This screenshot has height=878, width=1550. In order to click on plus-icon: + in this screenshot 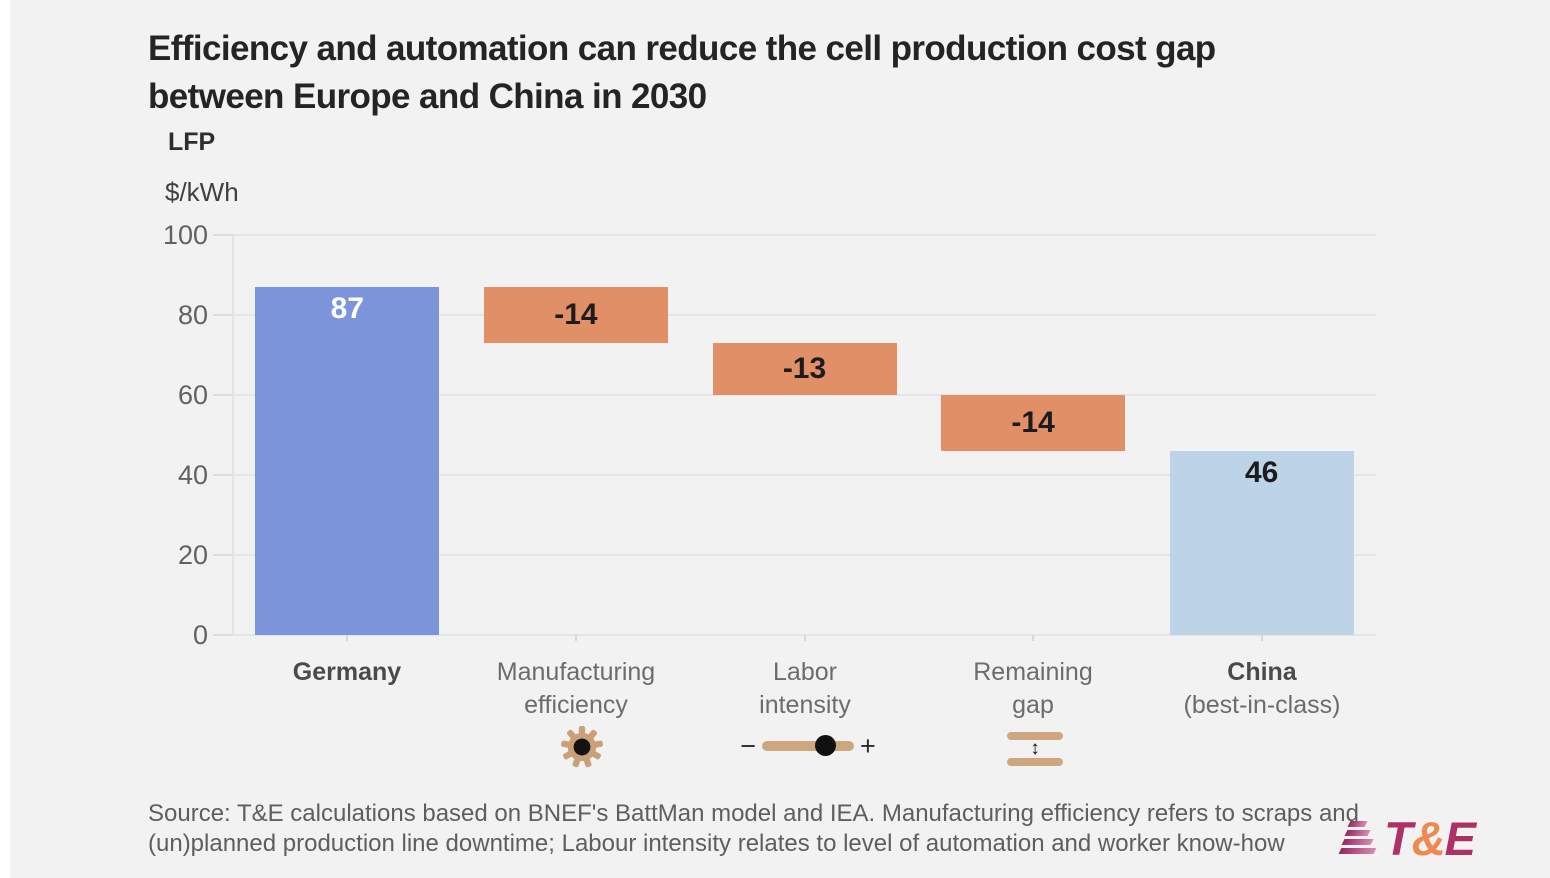, I will do `click(868, 746)`.